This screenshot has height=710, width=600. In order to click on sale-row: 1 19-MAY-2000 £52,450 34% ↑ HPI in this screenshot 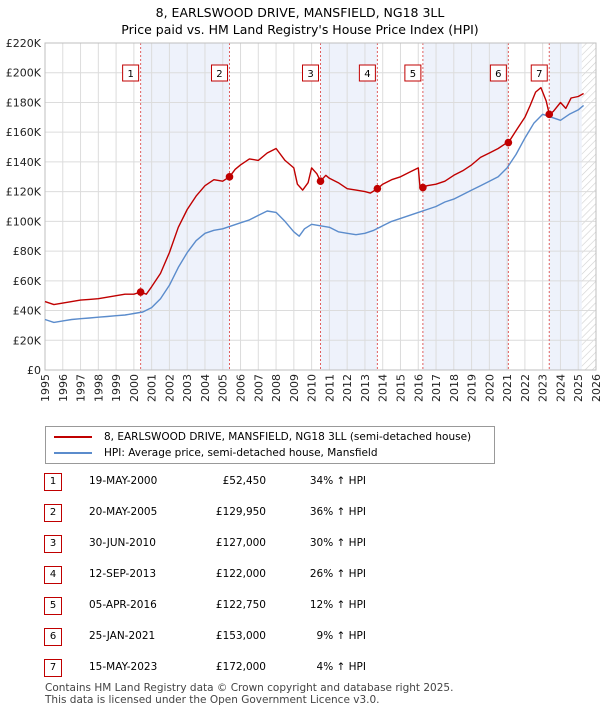, I will do `click(209, 482)`.